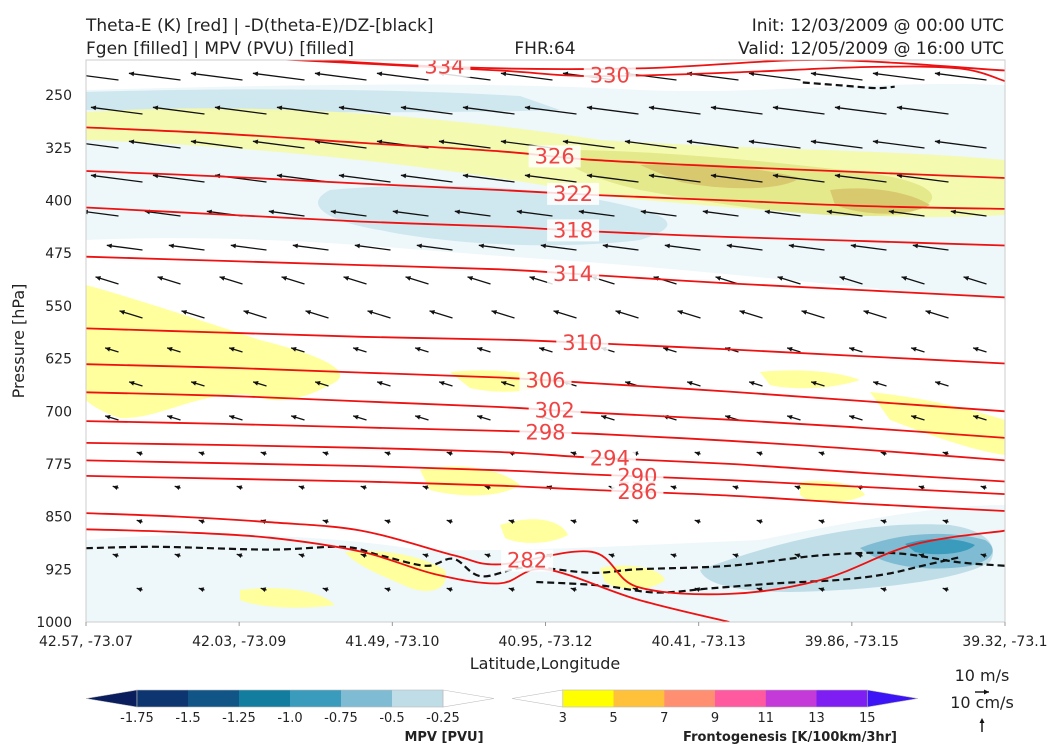 The height and width of the screenshot is (750, 1050). Describe the element at coordinates (573, 274) in the screenshot. I see `theta-e-contour-label: 314` at that location.